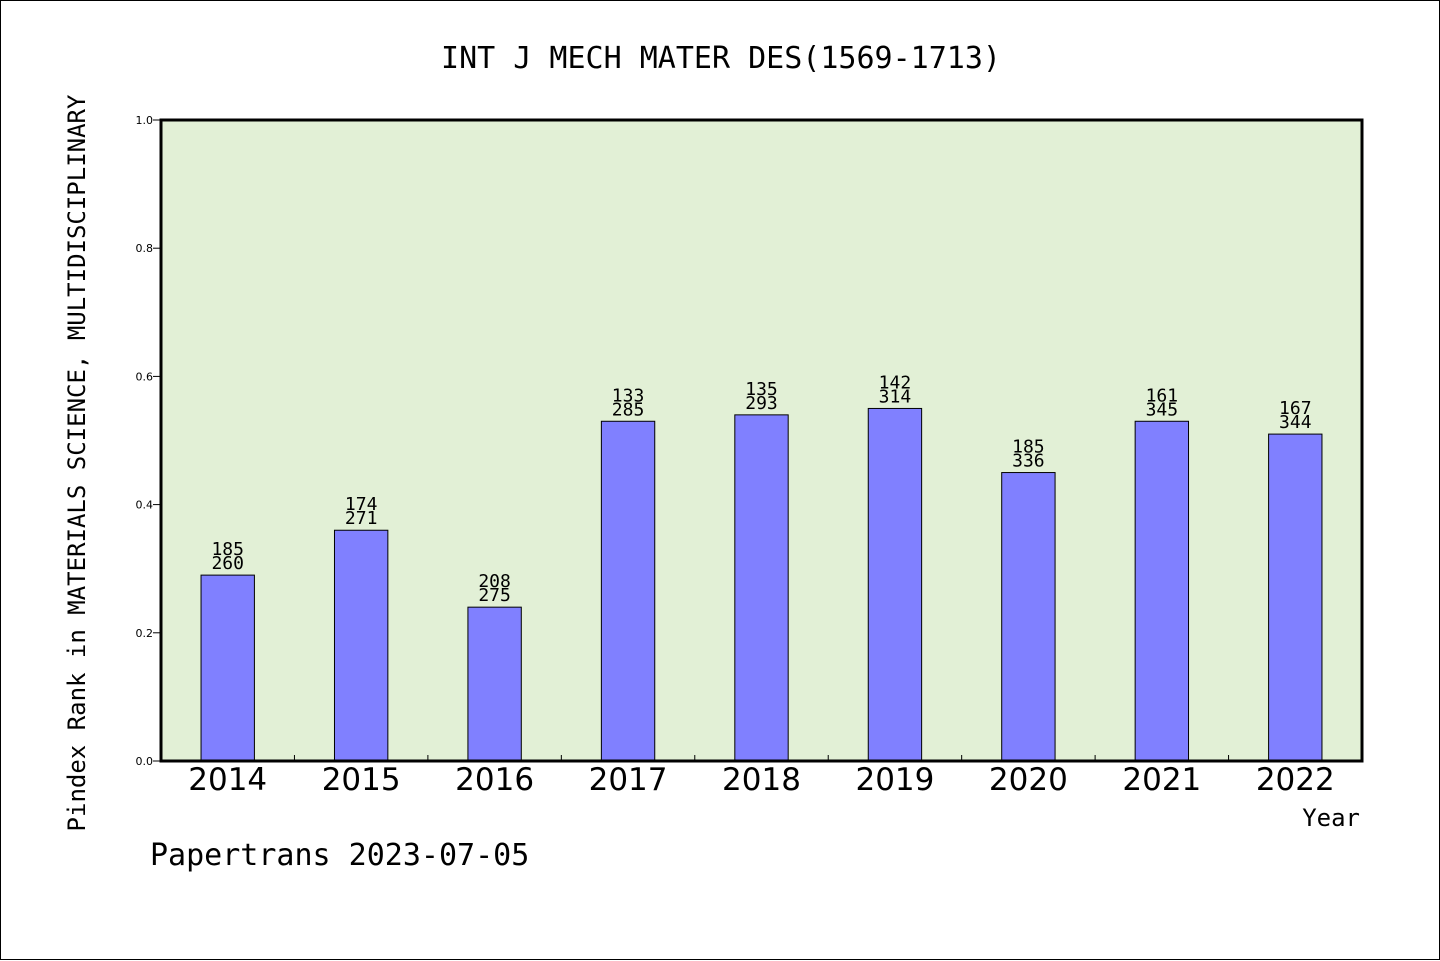 The image size is (1440, 961). Describe the element at coordinates (361, 504) in the screenshot. I see `data-label-top: 174` at that location.